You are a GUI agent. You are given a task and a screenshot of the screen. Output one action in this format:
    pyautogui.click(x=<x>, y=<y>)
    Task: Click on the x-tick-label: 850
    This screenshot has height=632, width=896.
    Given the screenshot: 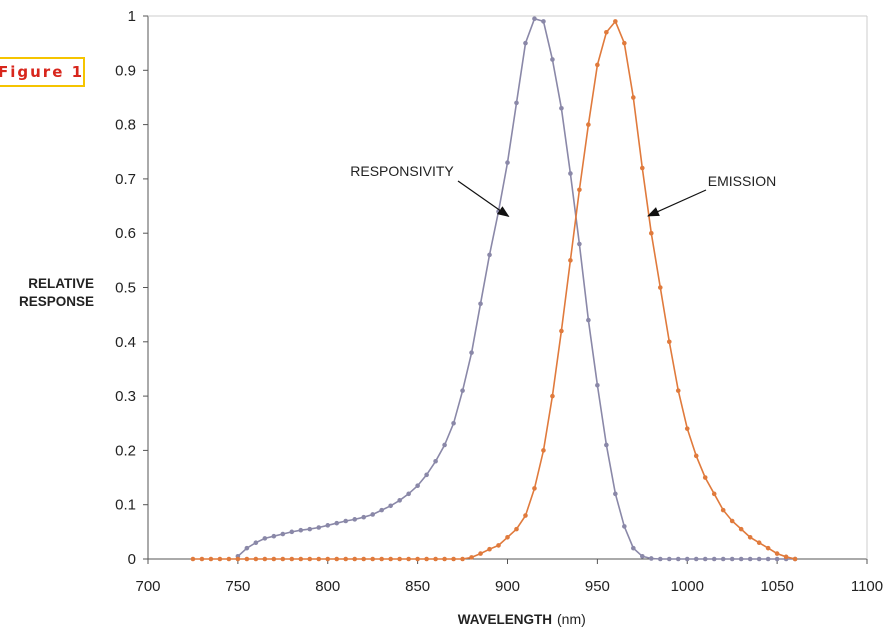 What is the action you would take?
    pyautogui.click(x=417, y=586)
    